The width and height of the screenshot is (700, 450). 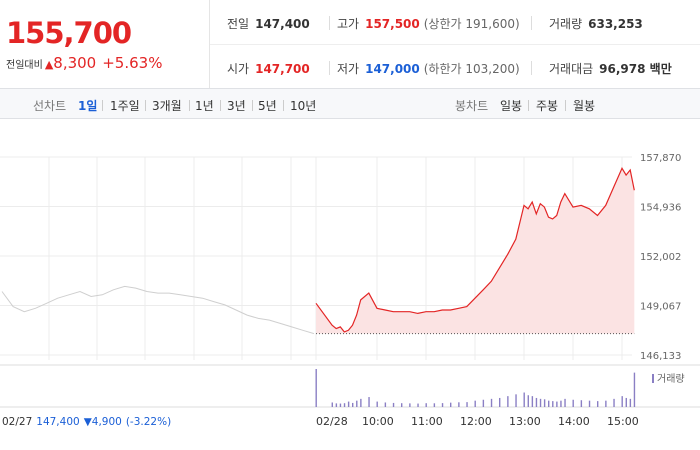 I want to click on tab-1week: 1주일, so click(x=125, y=106).